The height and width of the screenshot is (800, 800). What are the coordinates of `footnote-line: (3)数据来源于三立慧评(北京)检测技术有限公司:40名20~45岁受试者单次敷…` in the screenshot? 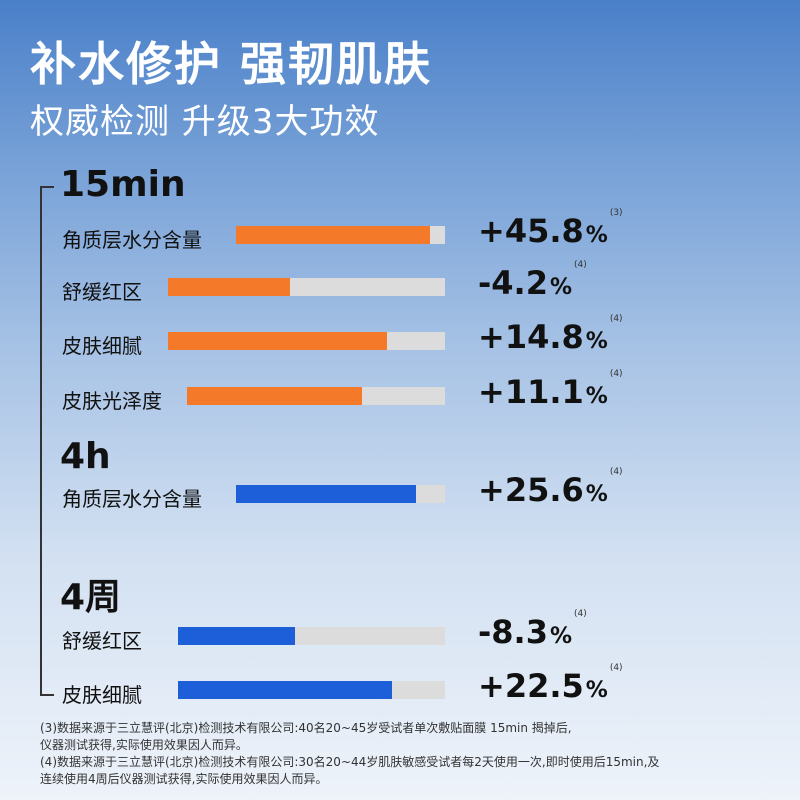 It's located at (306, 728).